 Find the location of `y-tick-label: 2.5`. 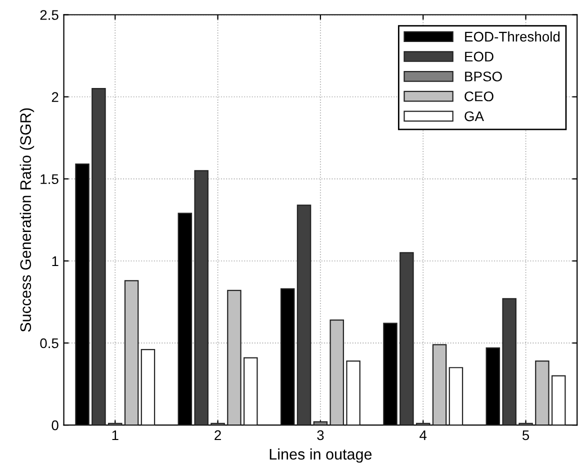

y-tick-label: 2.5 is located at coordinates (49, 15).